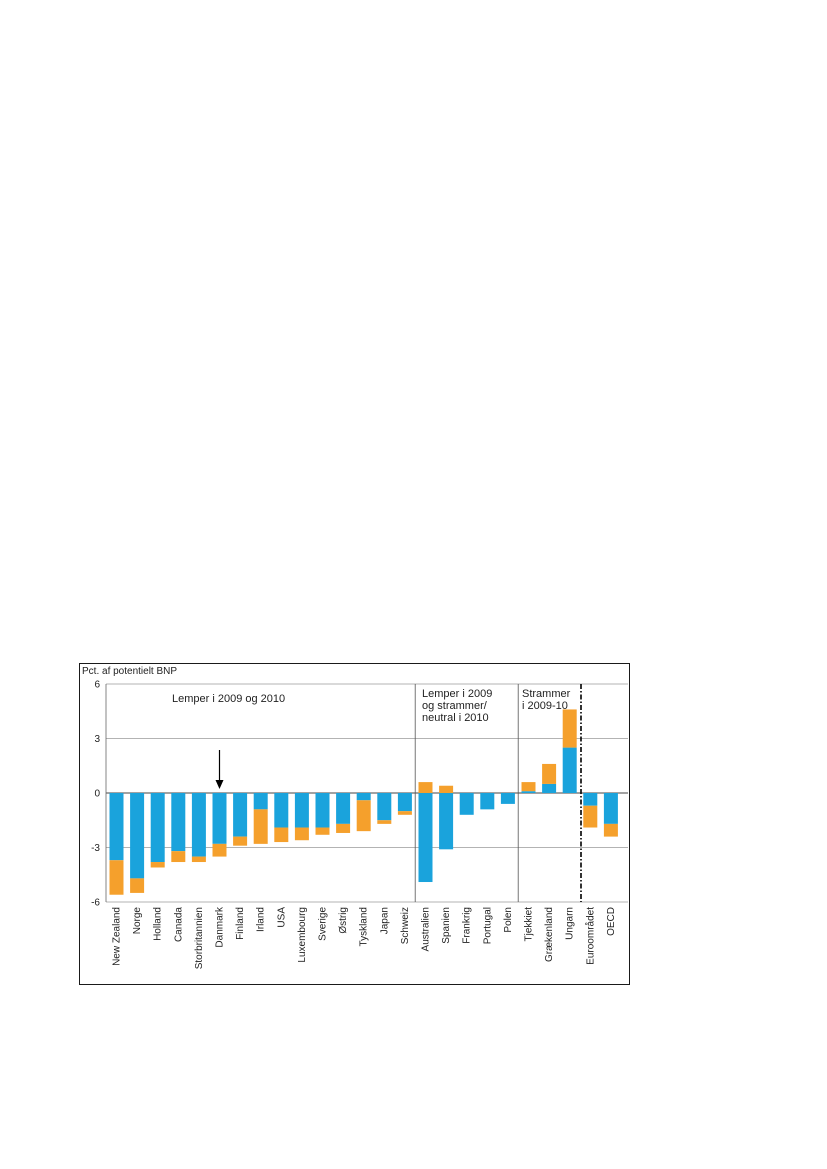 The height and width of the screenshot is (1169, 827). What do you see at coordinates (570, 923) in the screenshot?
I see `x-category-label: Ungarn` at bounding box center [570, 923].